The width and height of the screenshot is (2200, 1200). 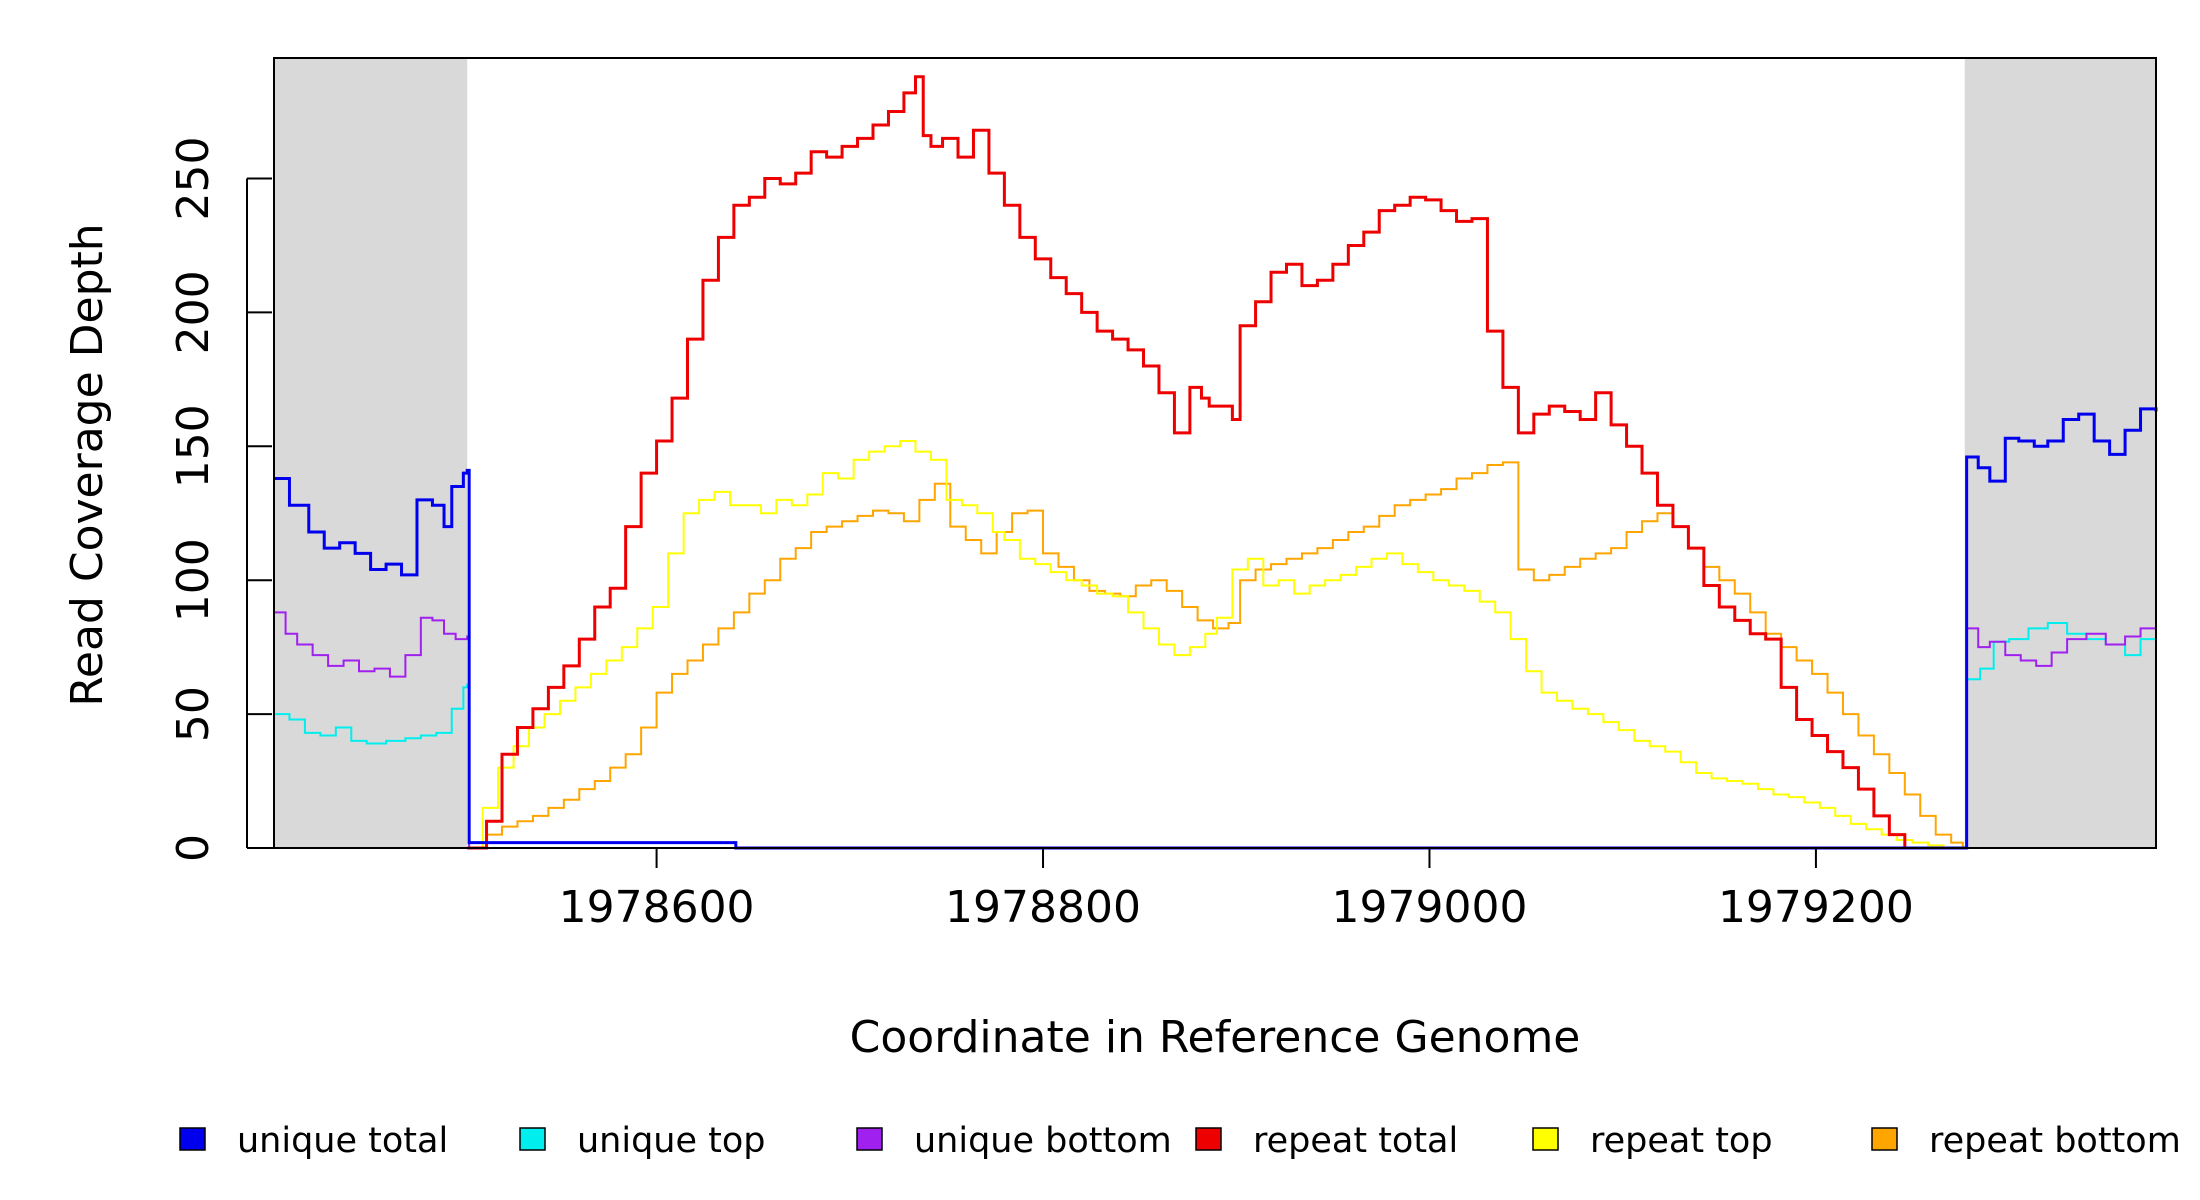 I want to click on legend-label: repeat total, so click(x=1355, y=1141).